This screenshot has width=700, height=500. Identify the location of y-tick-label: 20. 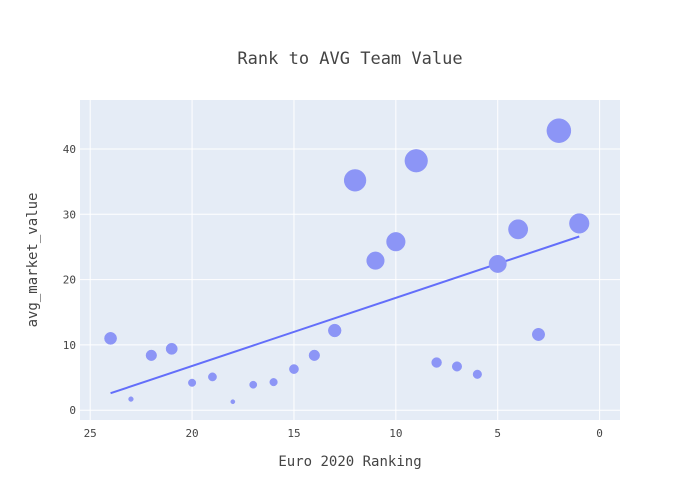
(69, 280).